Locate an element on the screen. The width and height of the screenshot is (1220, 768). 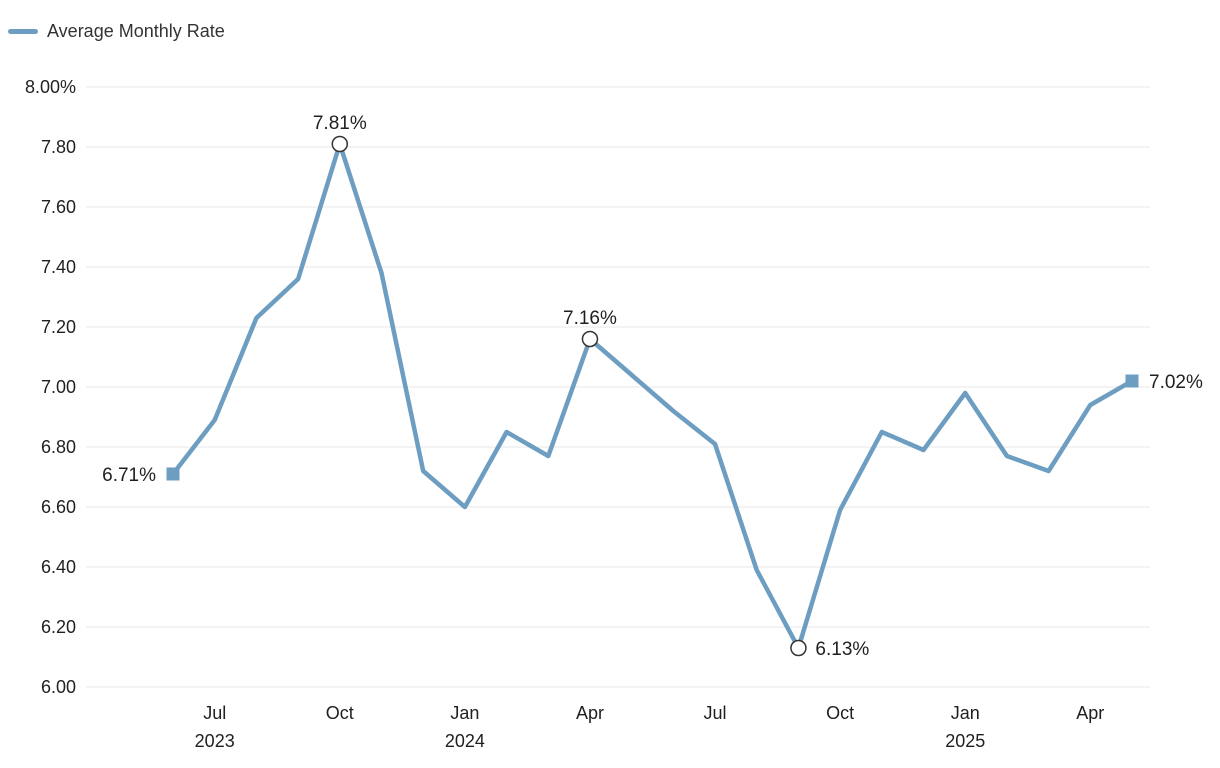
y-tick-label: 7.80 is located at coordinates (58, 147).